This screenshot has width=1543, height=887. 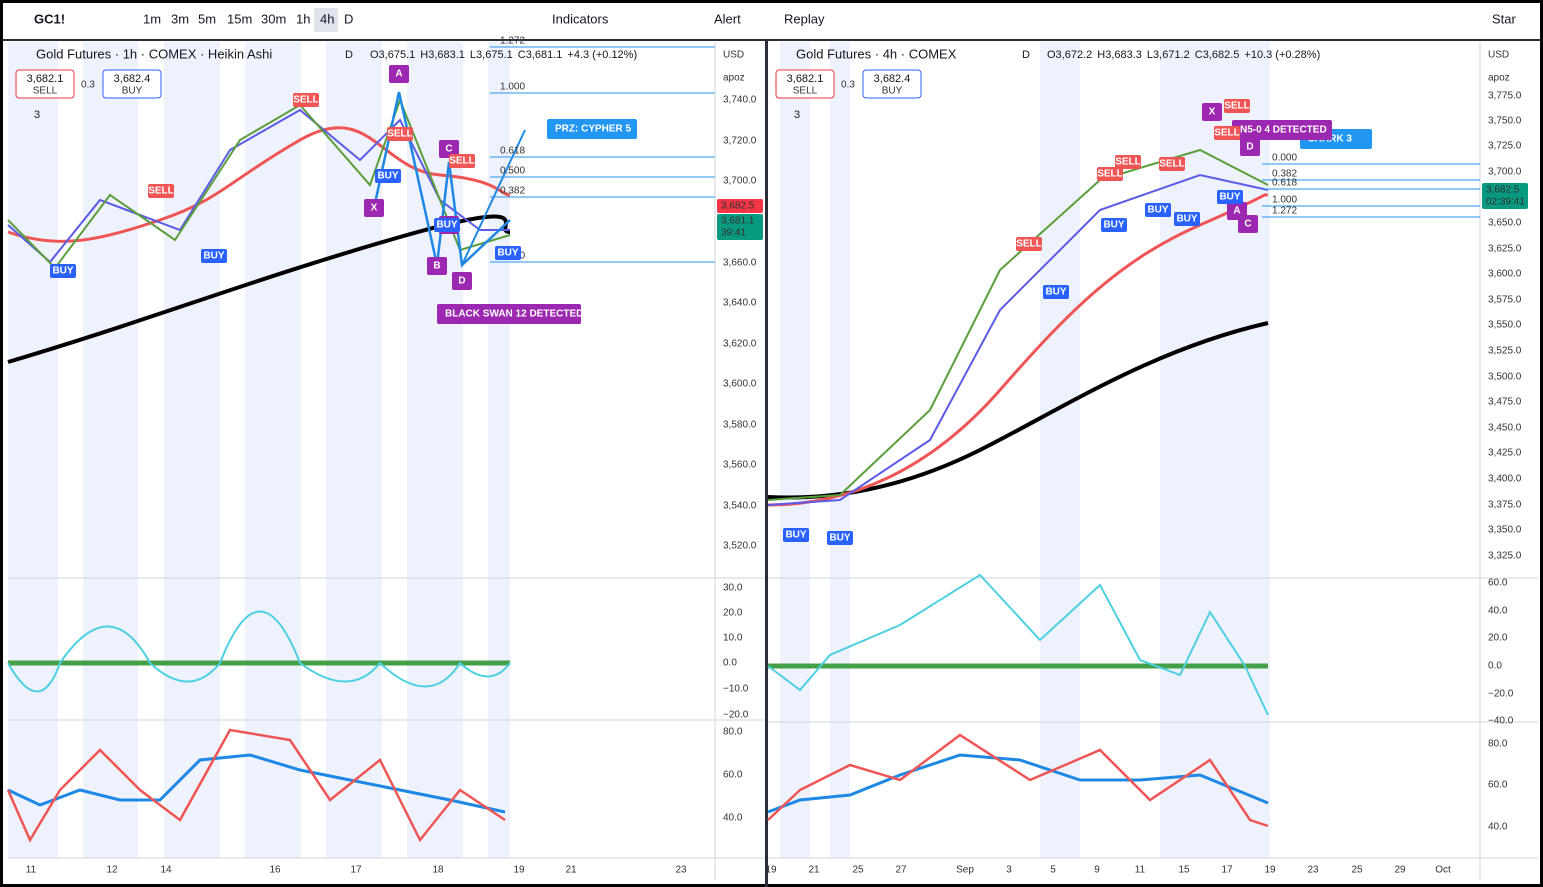 I want to click on interval: D, so click(x=348, y=18).